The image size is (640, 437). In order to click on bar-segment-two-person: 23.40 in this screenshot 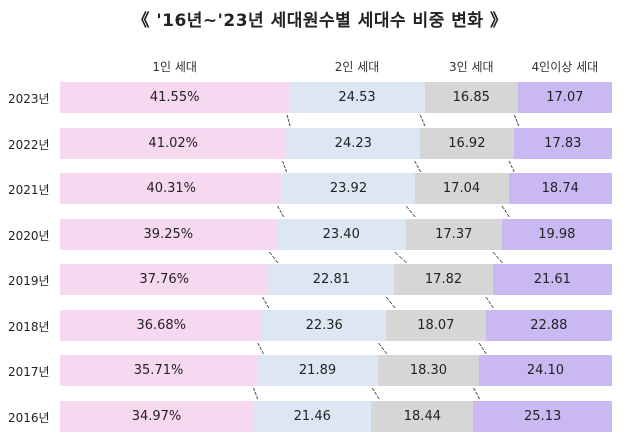, I will do `click(341, 234)`.